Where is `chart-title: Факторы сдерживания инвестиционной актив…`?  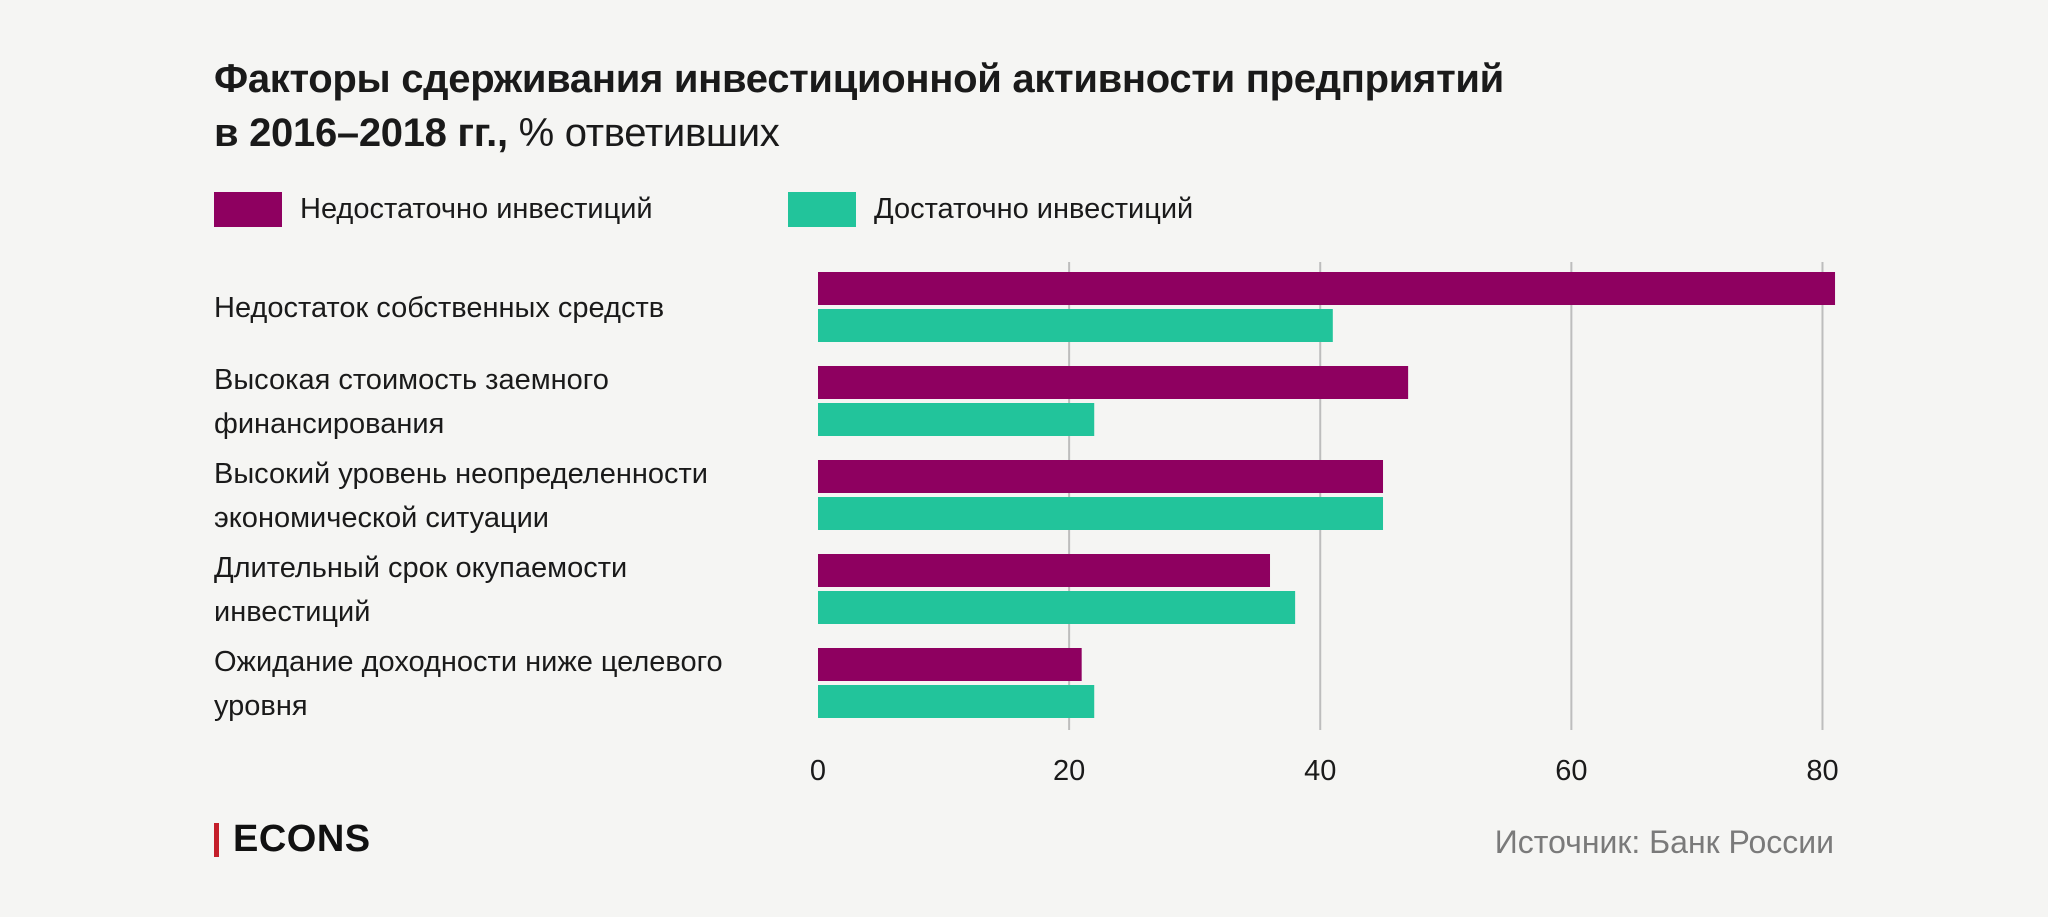
chart-title: Факторы сдерживания инвестиционной актив… is located at coordinates (859, 106).